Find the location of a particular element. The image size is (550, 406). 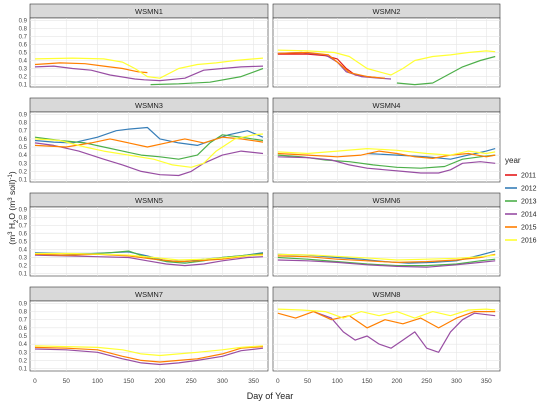

facet-panel: WSMN8 is located at coordinates (386, 329).